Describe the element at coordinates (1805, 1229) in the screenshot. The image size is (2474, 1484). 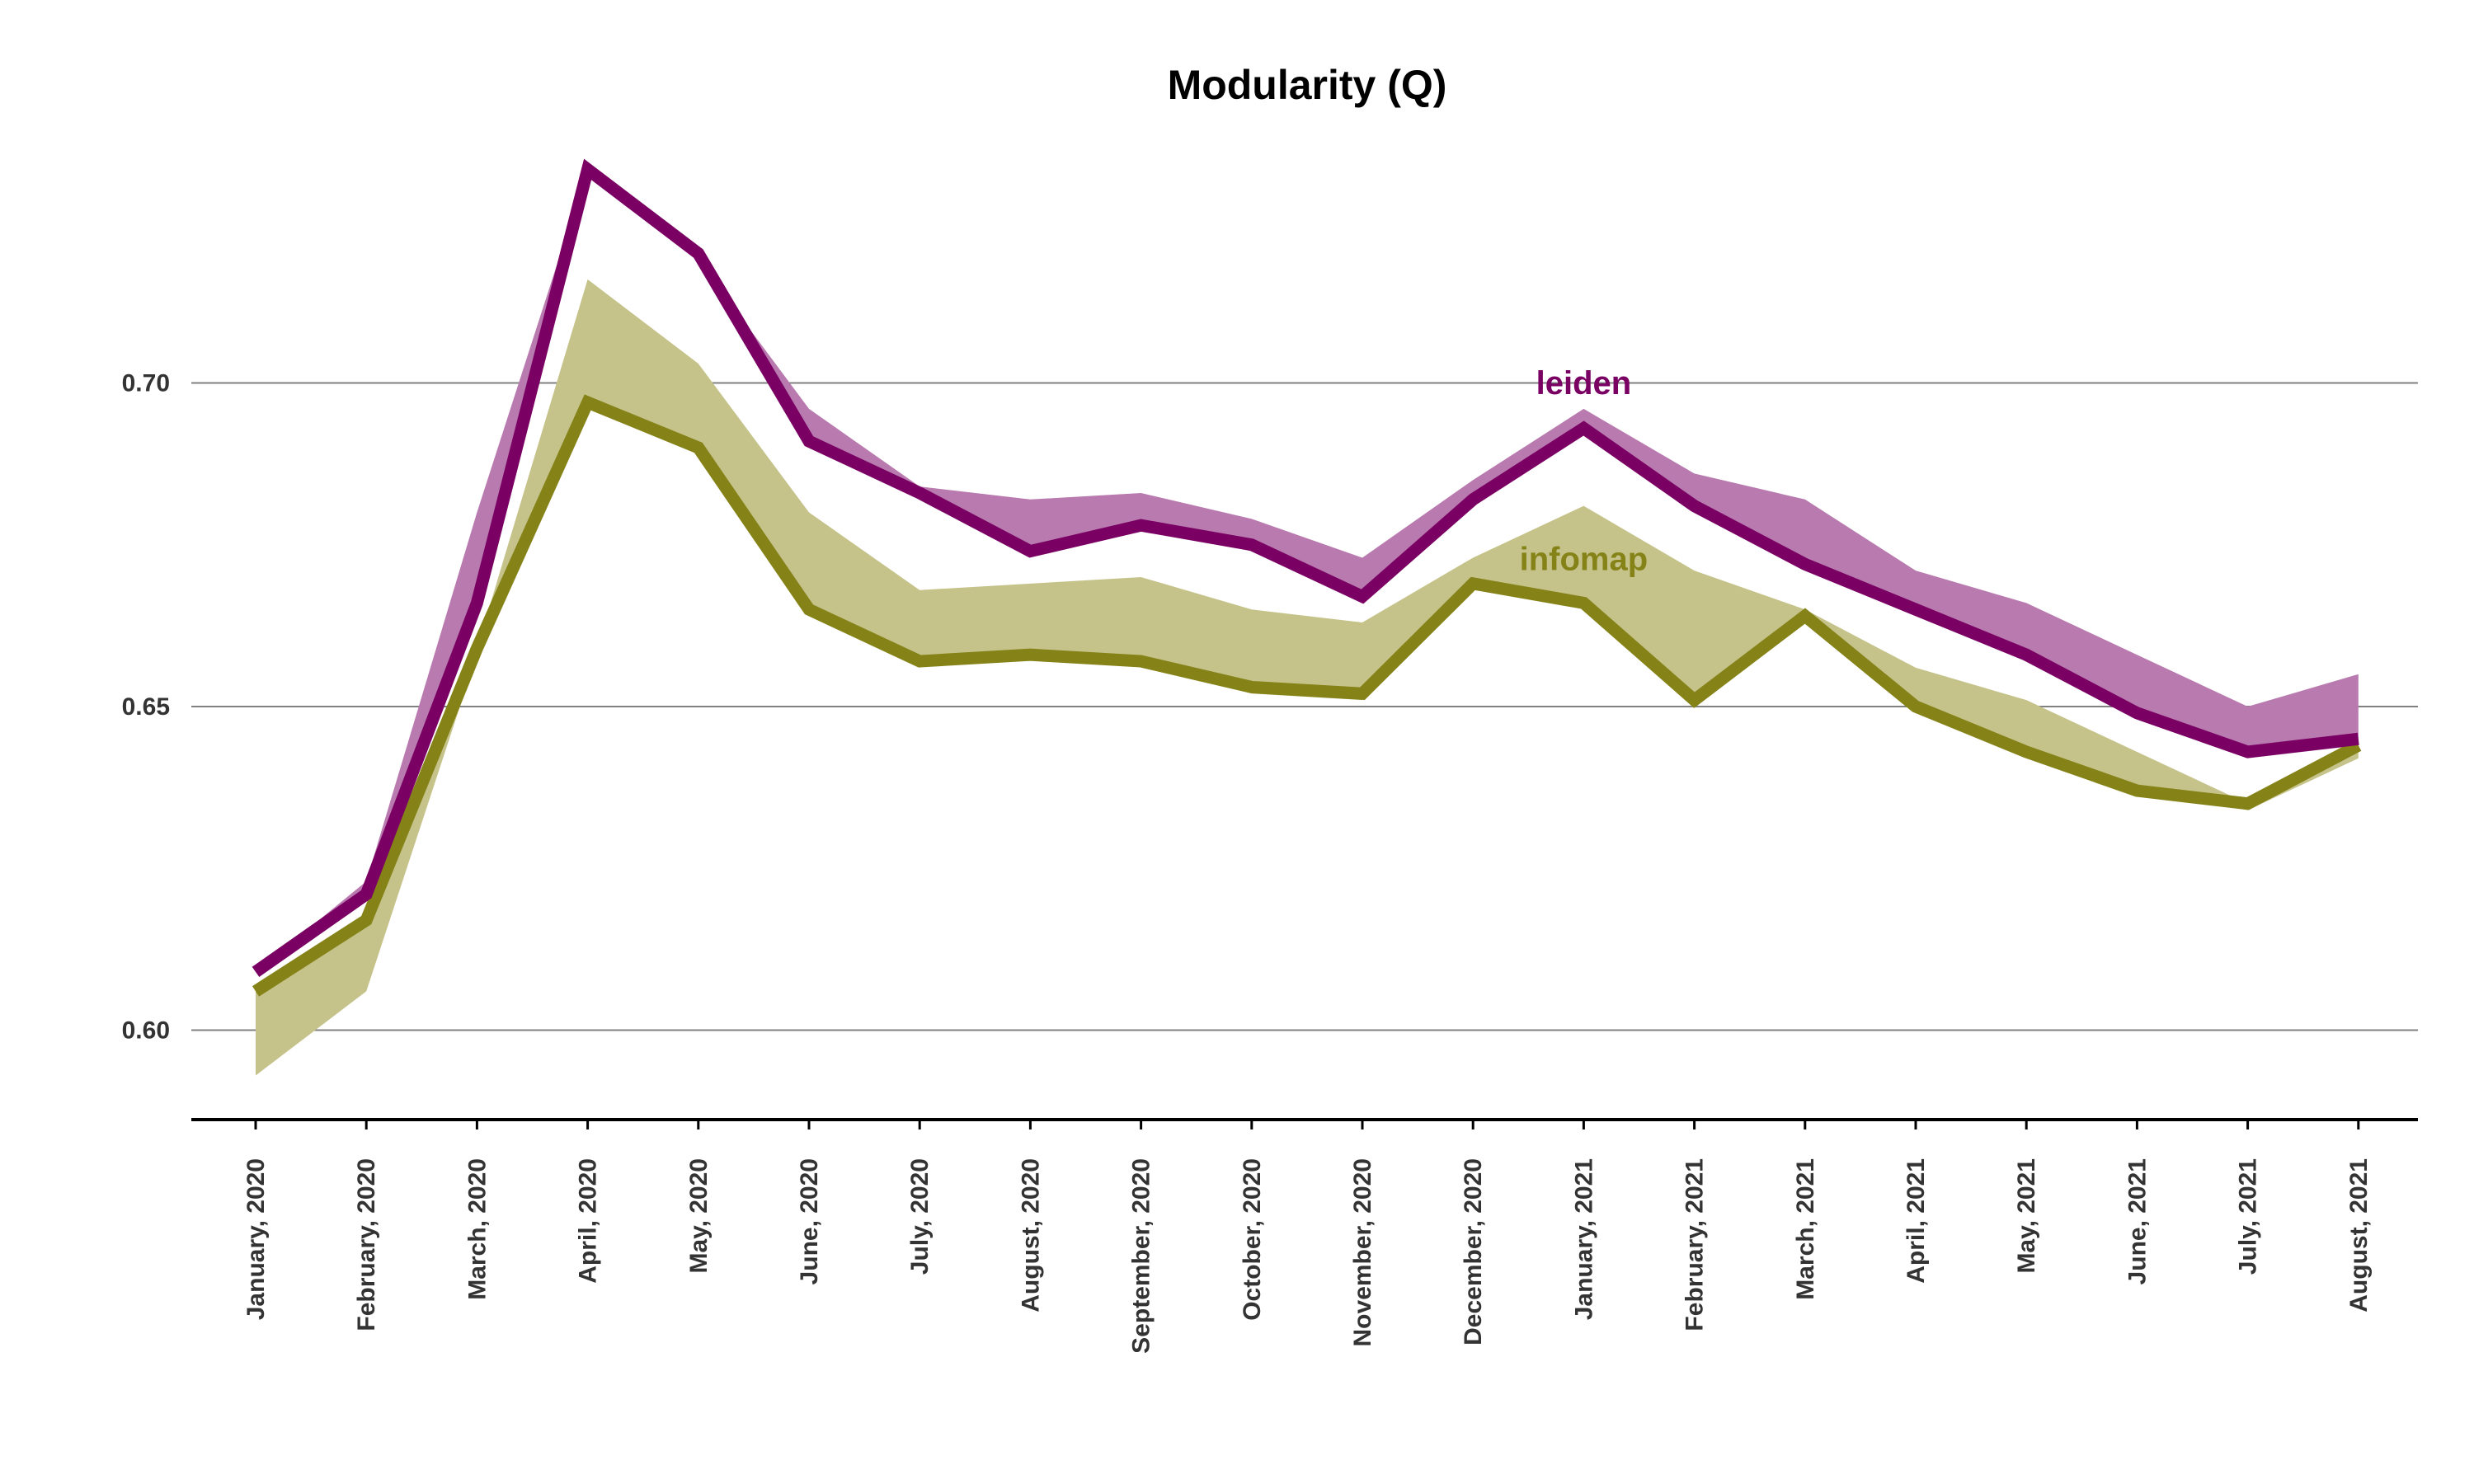
I see `x-tick-label: March, 2021` at that location.